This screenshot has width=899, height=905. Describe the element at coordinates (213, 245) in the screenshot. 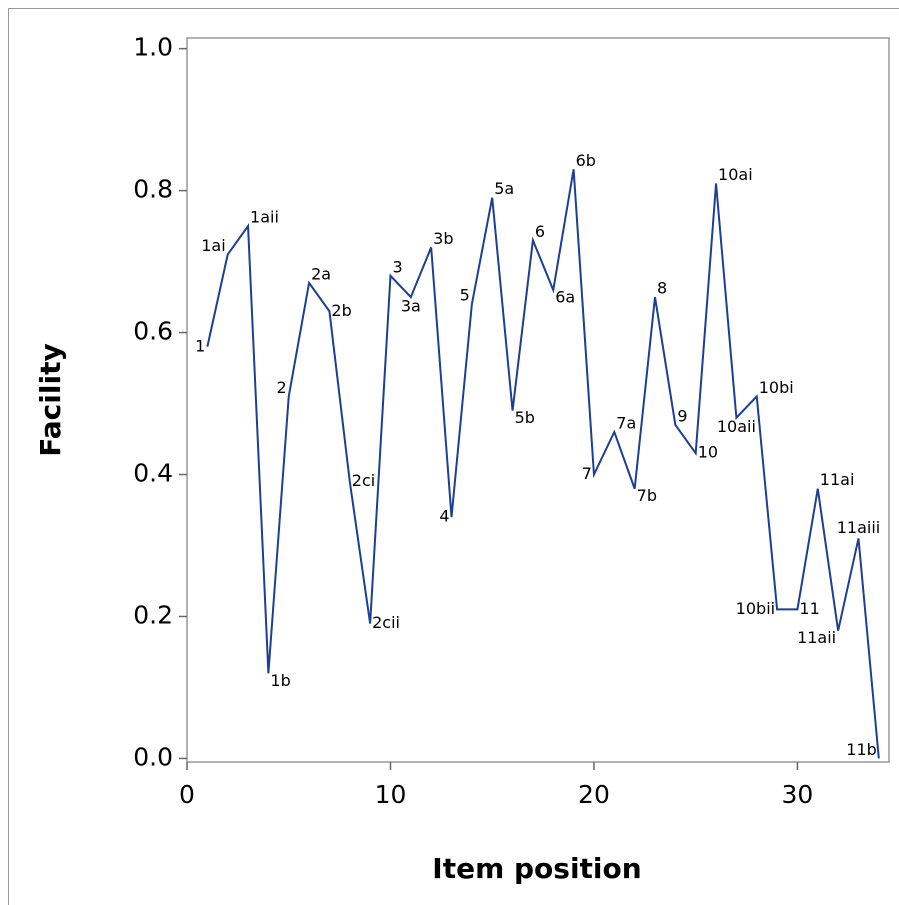

I see `point-label: 1ai` at that location.